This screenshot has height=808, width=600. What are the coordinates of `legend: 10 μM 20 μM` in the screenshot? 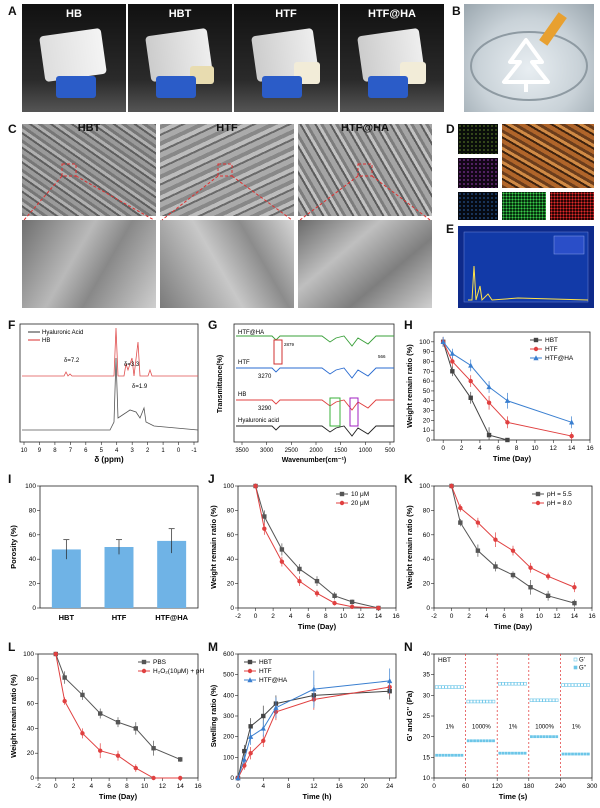 It's located at (352, 499).